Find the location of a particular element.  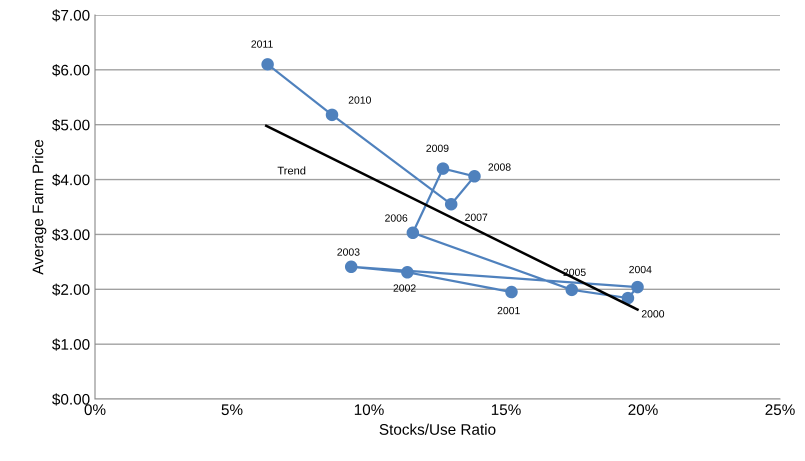

x-tick-label: 25% is located at coordinates (780, 410).